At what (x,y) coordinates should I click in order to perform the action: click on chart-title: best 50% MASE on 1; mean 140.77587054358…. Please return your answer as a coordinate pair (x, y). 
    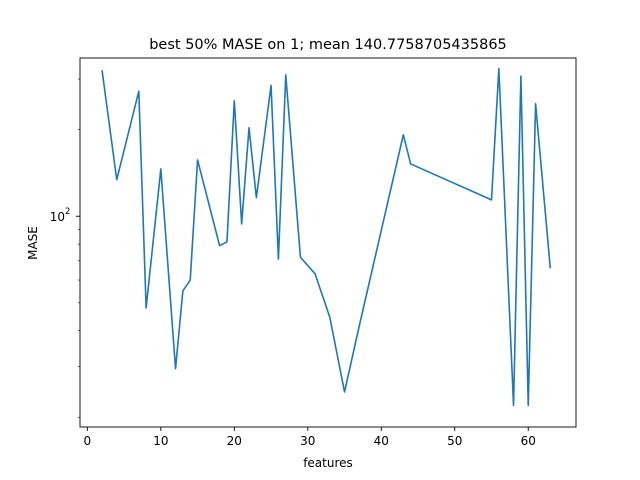
    Looking at the image, I should click on (328, 45).